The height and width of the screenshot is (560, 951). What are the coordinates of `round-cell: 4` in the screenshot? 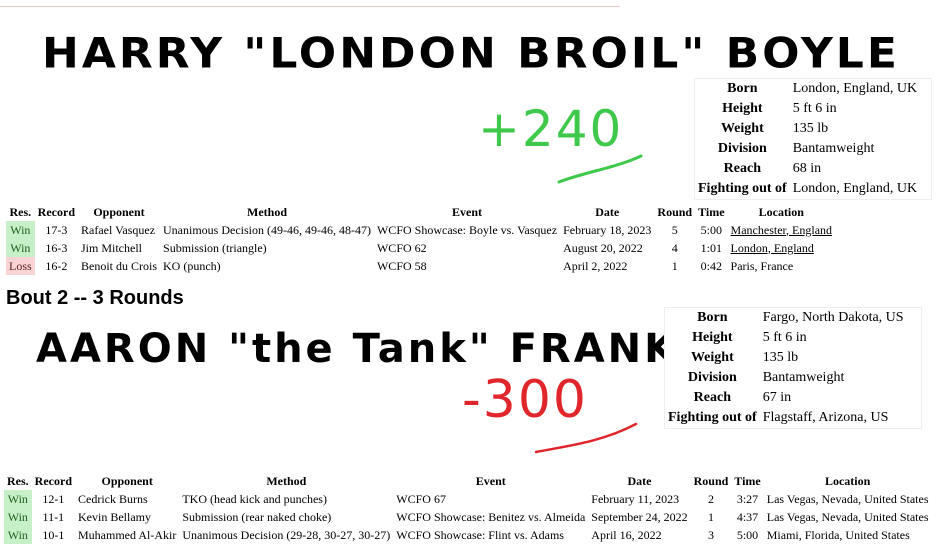 It's located at (674, 247).